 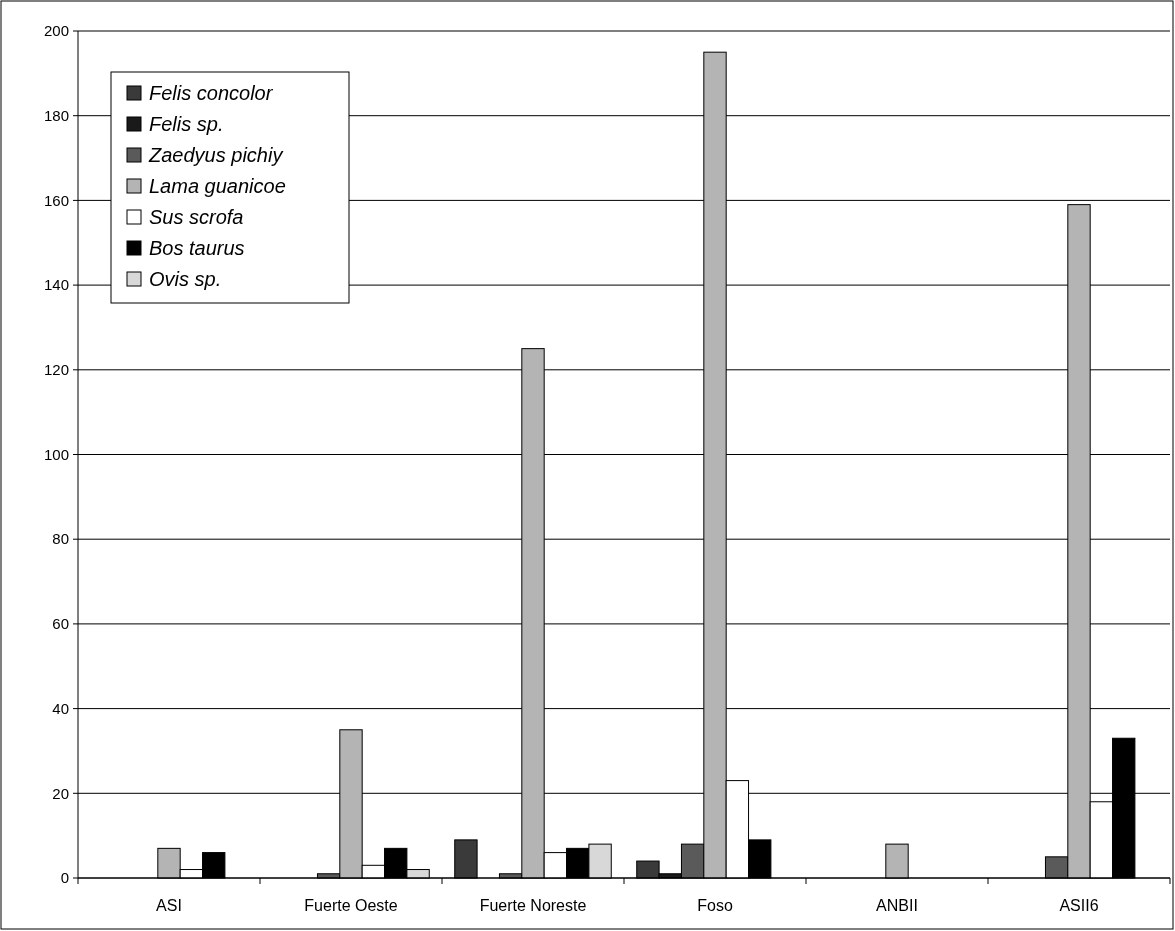 I want to click on y-tick-label: 160, so click(x=56, y=200).